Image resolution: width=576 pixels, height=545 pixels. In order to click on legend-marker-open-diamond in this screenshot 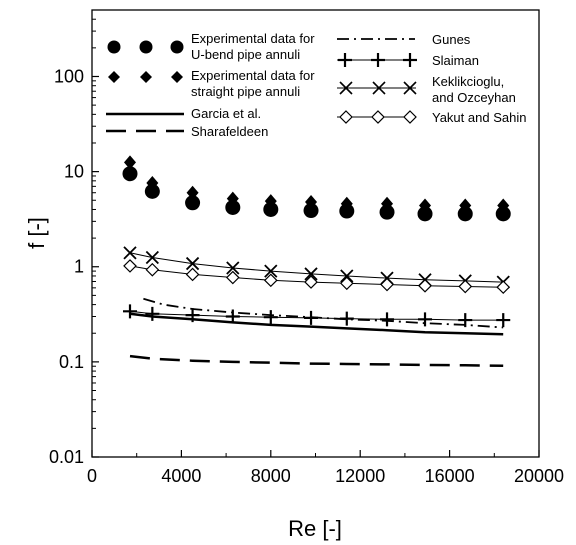, I will do `click(378, 117)`.